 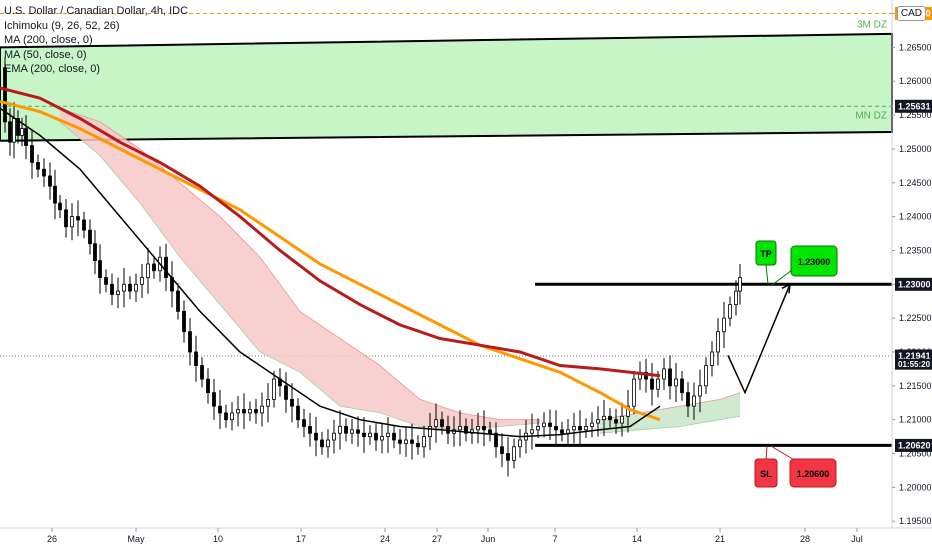 I want to click on legend-indicator-ema200: EMA (200, close, 0), so click(x=52, y=69).